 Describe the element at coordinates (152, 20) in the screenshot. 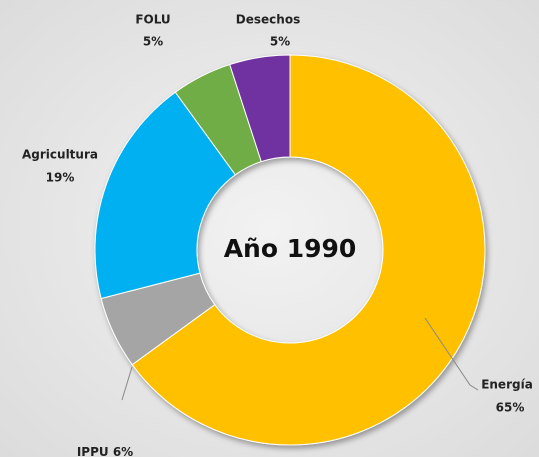

I see `category-label: FOLU` at that location.